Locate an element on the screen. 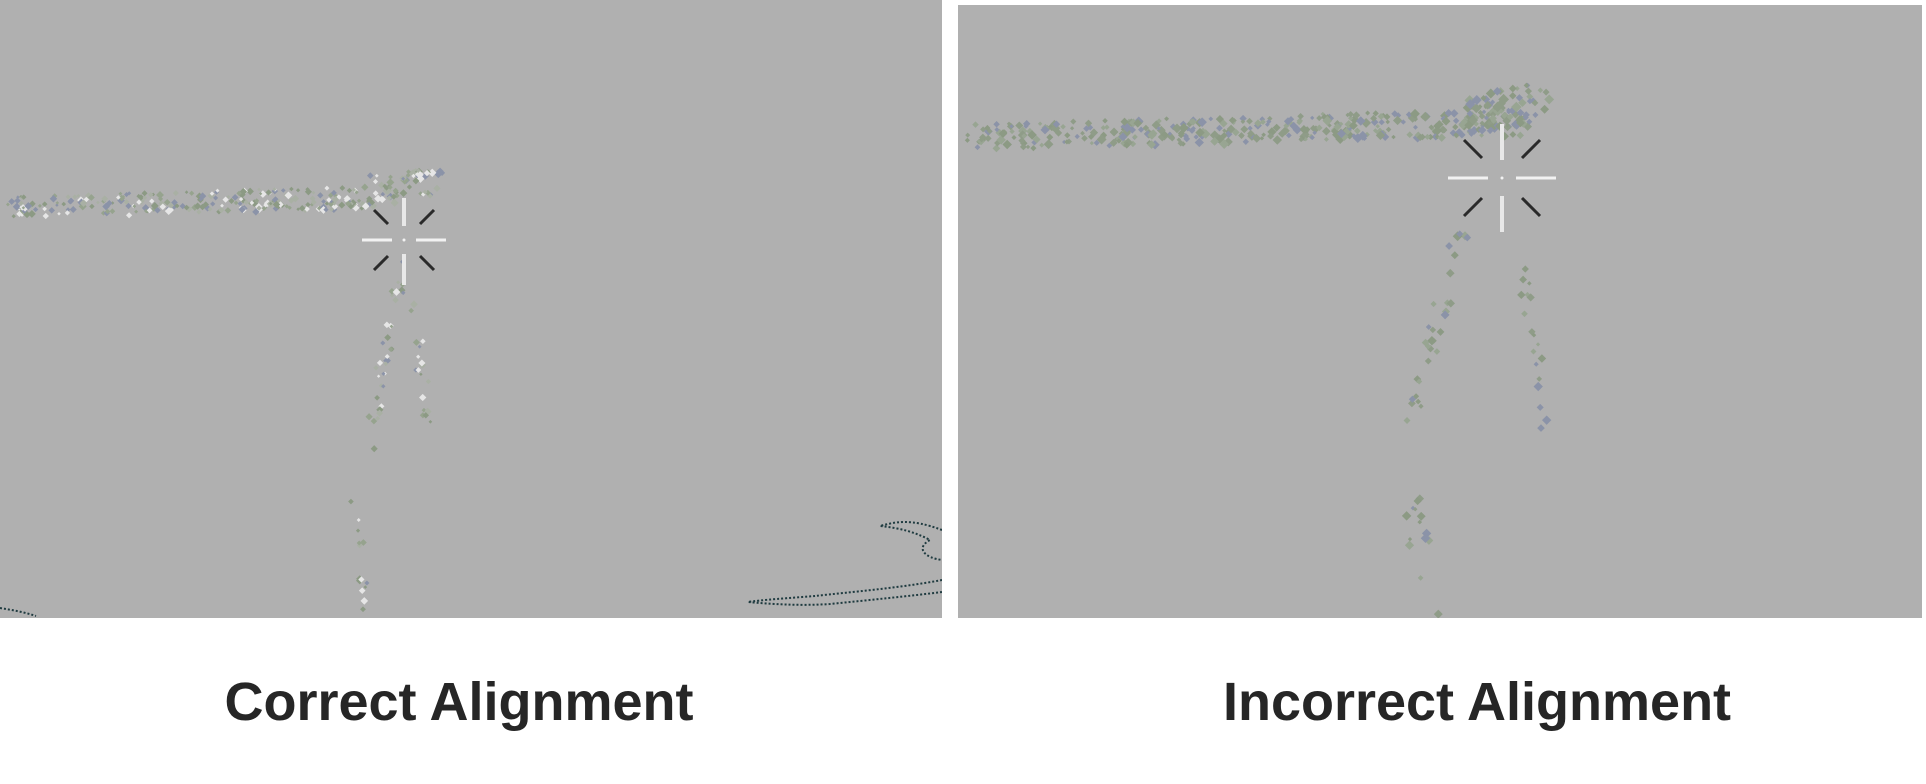 The height and width of the screenshot is (784, 1926). correct-alignment-caption: Correct Alignment is located at coordinates (459, 702).